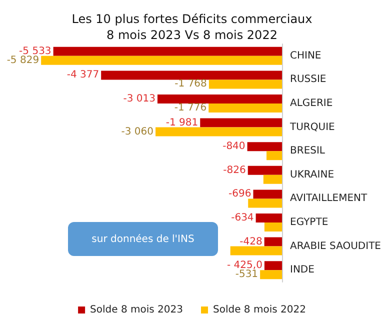 This screenshot has width=384, height=326. I want to click on y-tick-label: TURQUIE, so click(312, 127).